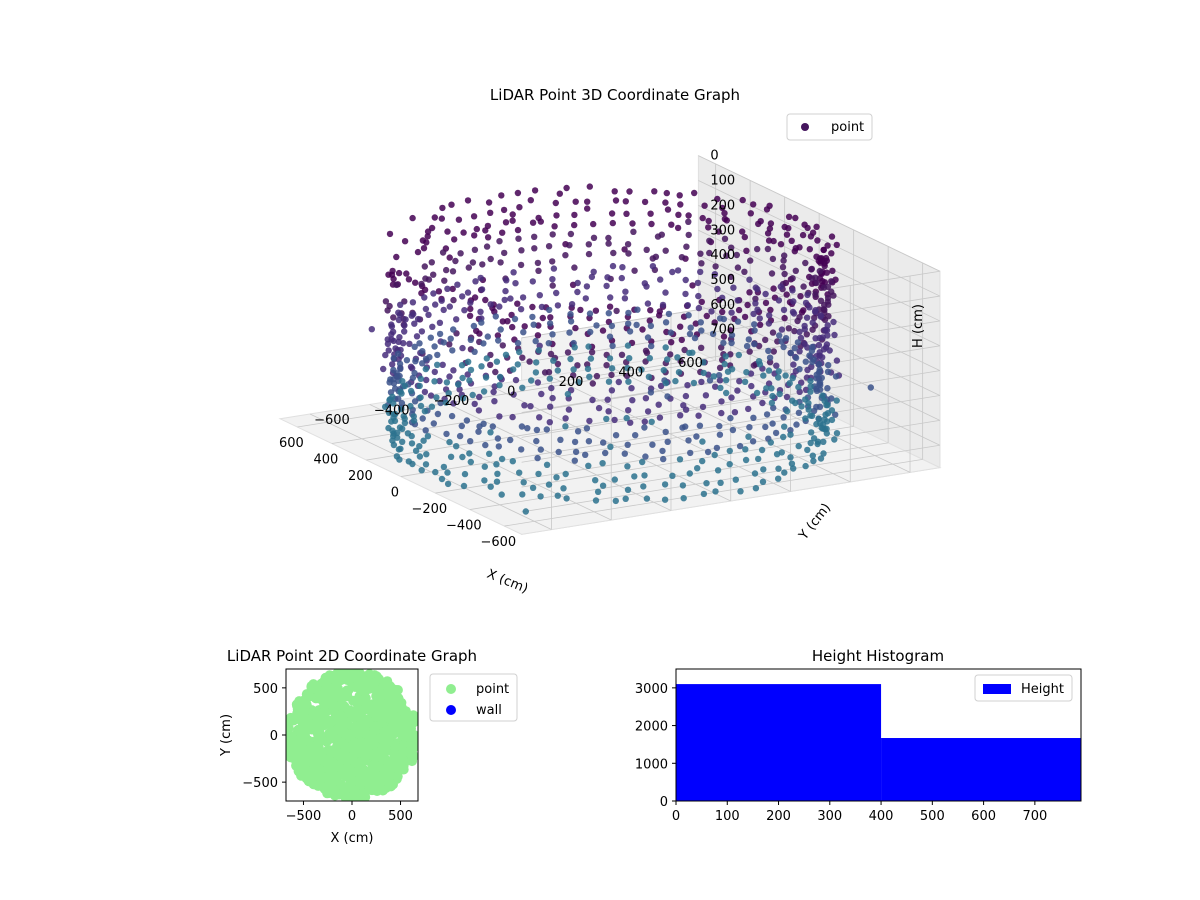 The width and height of the screenshot is (1200, 900). Describe the element at coordinates (507, 582) in the screenshot. I see `chart-3d-xlabel: X (cm)` at that location.